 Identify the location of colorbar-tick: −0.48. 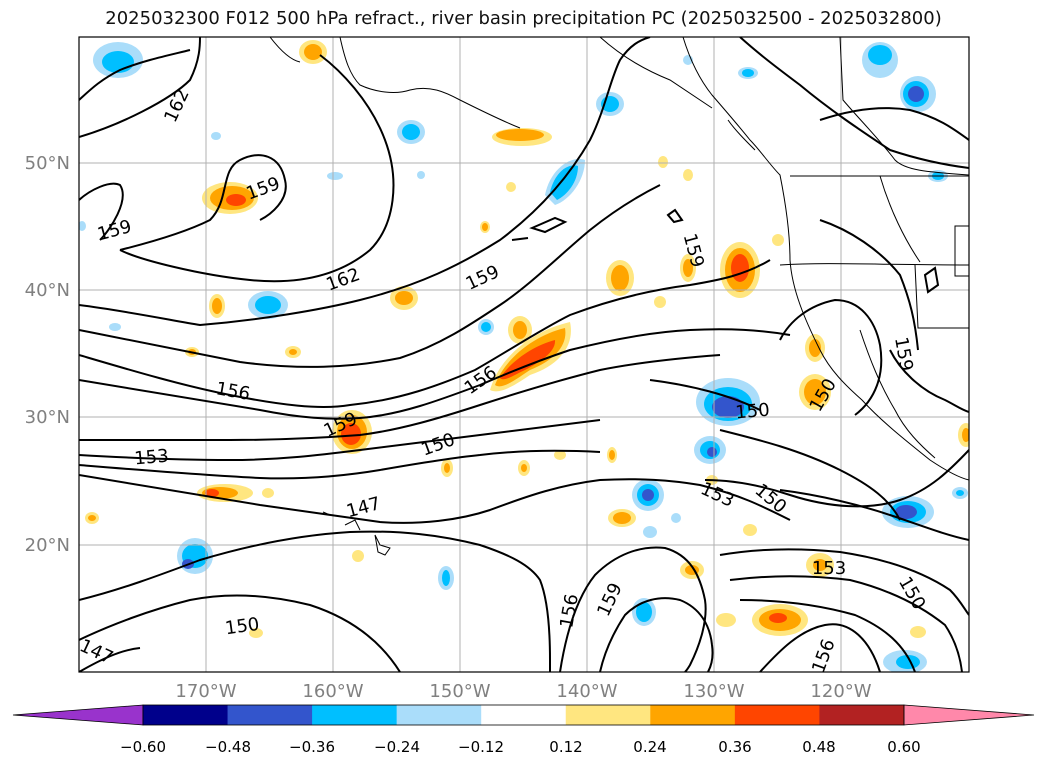
(228, 747).